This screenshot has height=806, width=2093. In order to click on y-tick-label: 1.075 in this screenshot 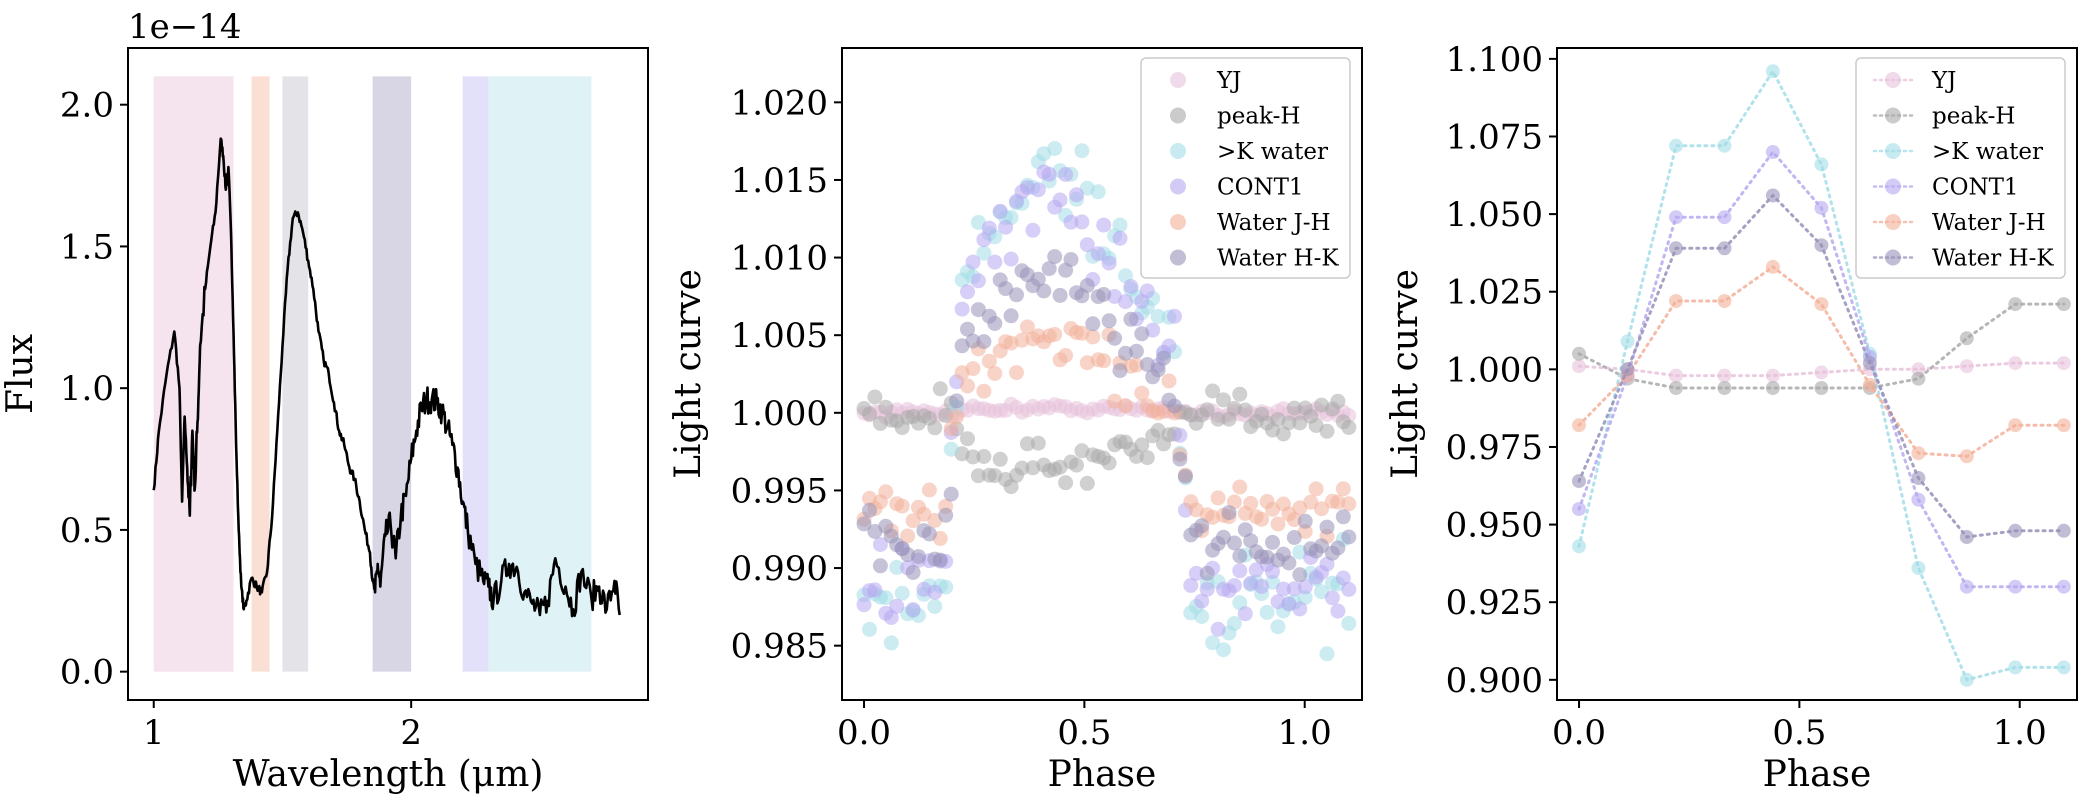, I will do `click(1494, 137)`.